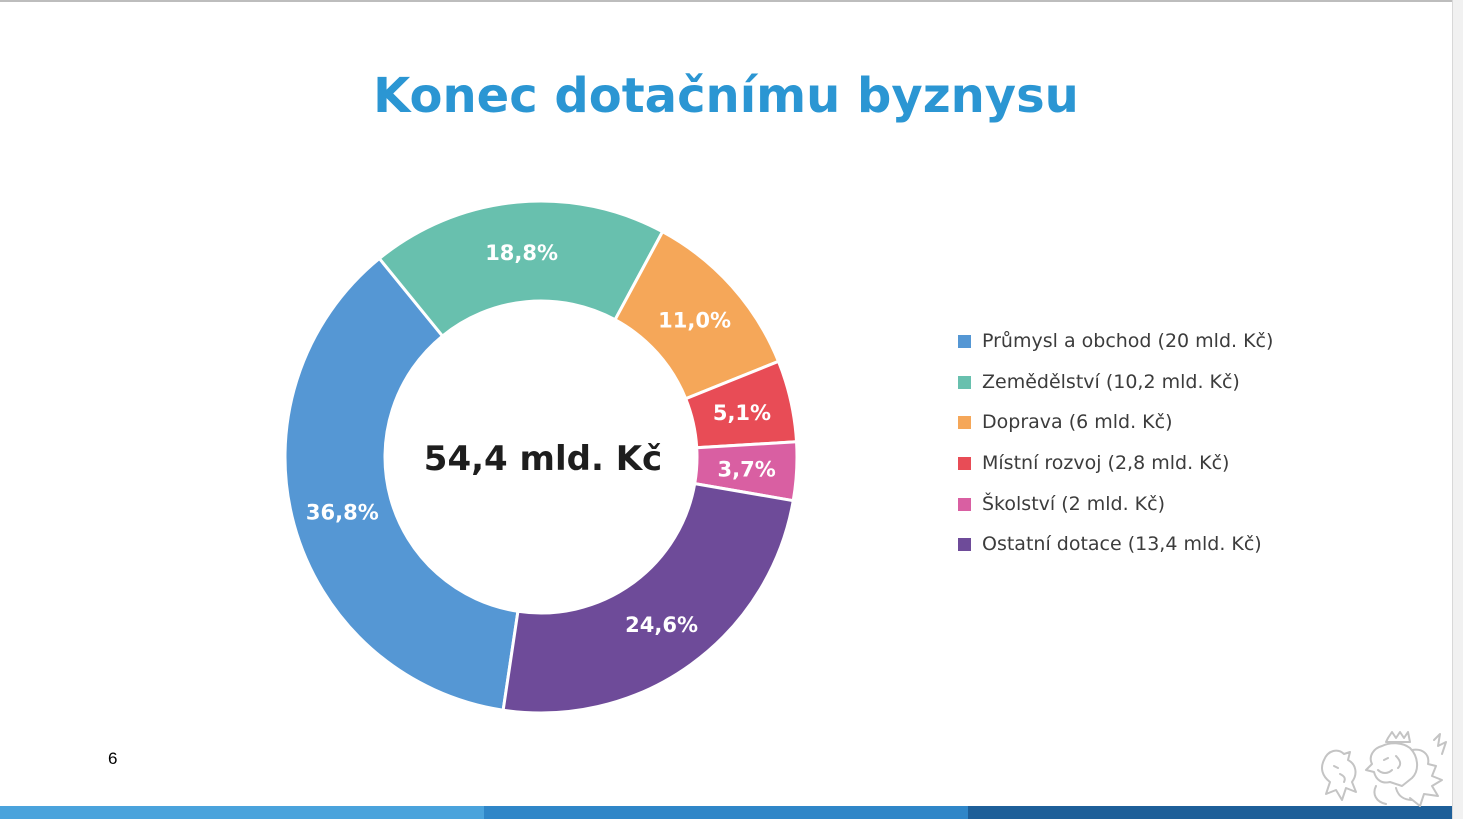  Describe the element at coordinates (726, 96) in the screenshot. I see `slide-title: Konec dotačnímu byznysu` at that location.